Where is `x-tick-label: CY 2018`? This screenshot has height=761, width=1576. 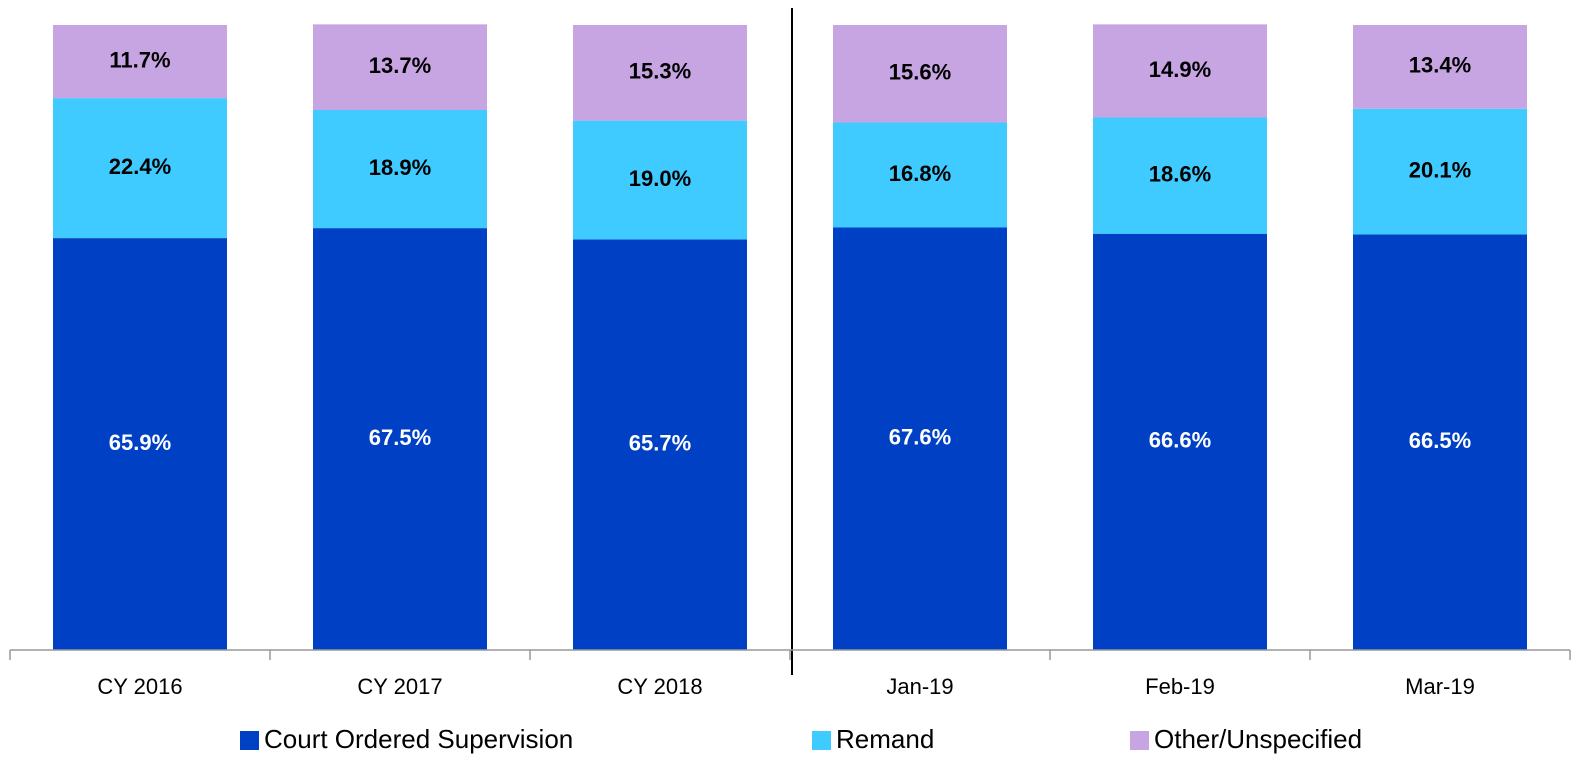 x-tick-label: CY 2018 is located at coordinates (659, 686).